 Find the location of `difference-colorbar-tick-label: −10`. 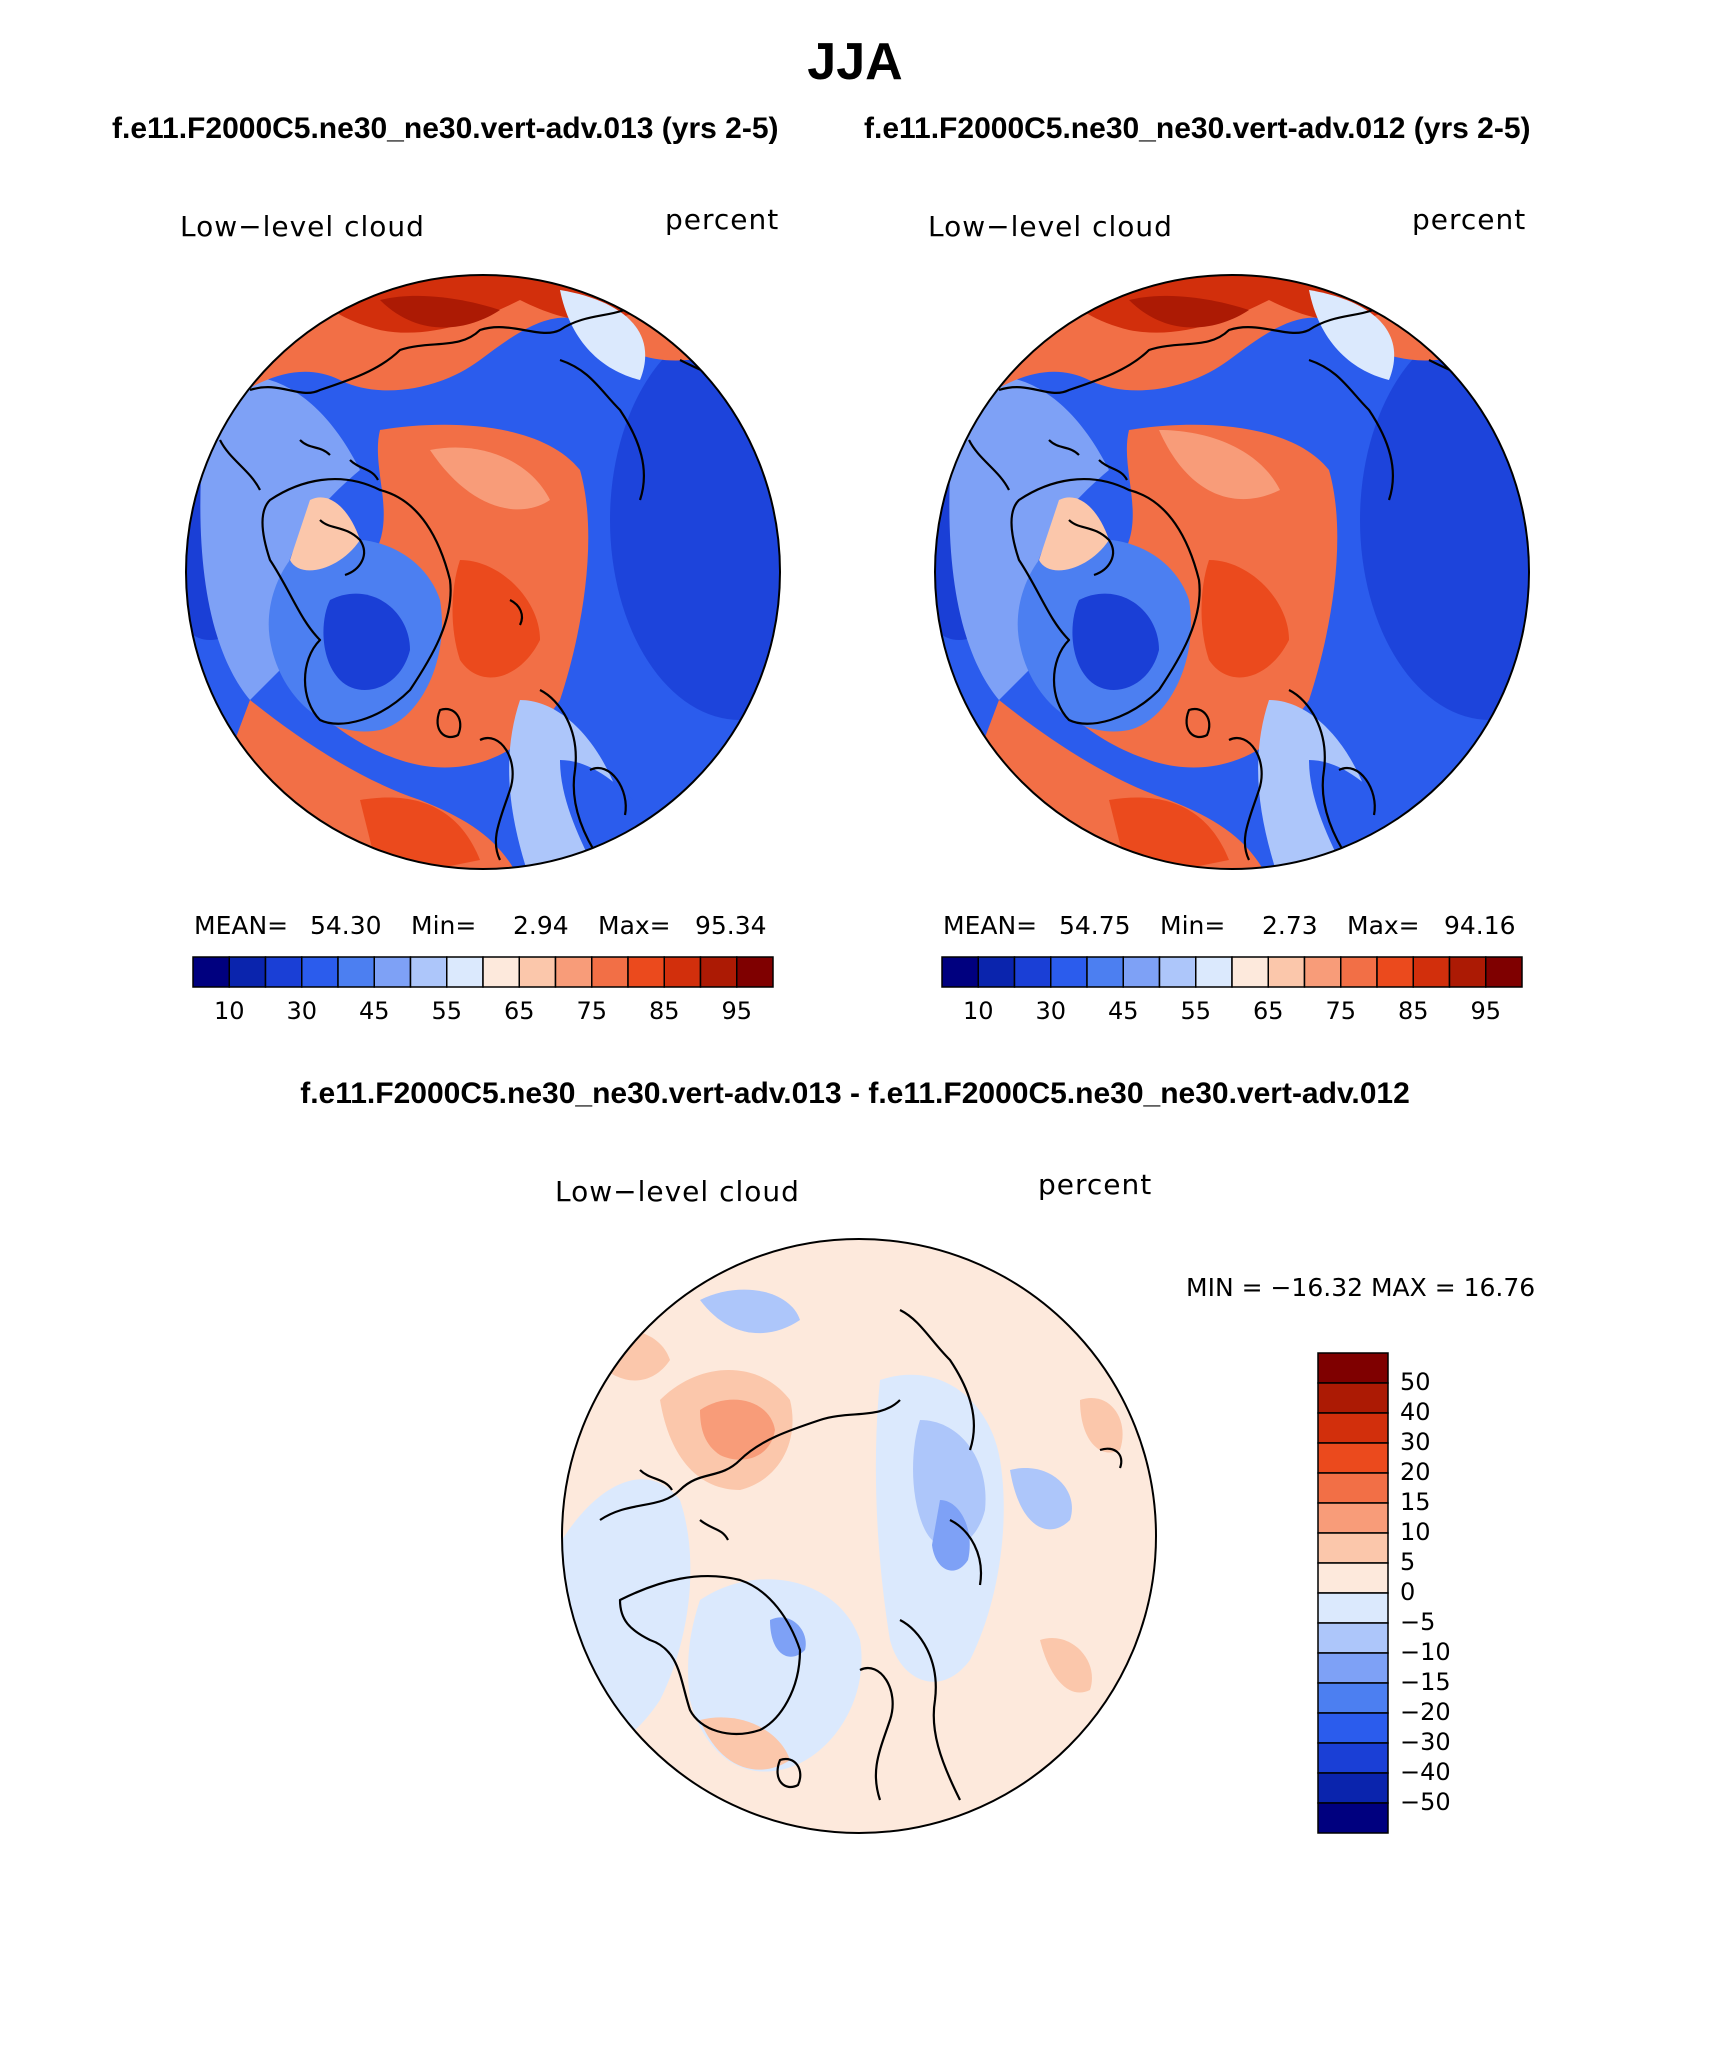

difference-colorbar-tick-label: −10 is located at coordinates (1425, 1652).